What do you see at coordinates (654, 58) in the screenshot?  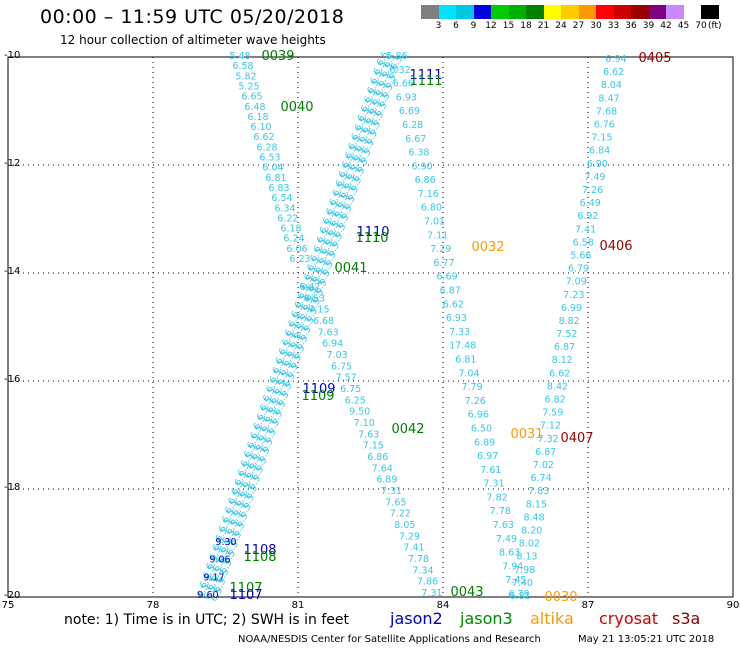 I see `time-label: 0405` at bounding box center [654, 58].